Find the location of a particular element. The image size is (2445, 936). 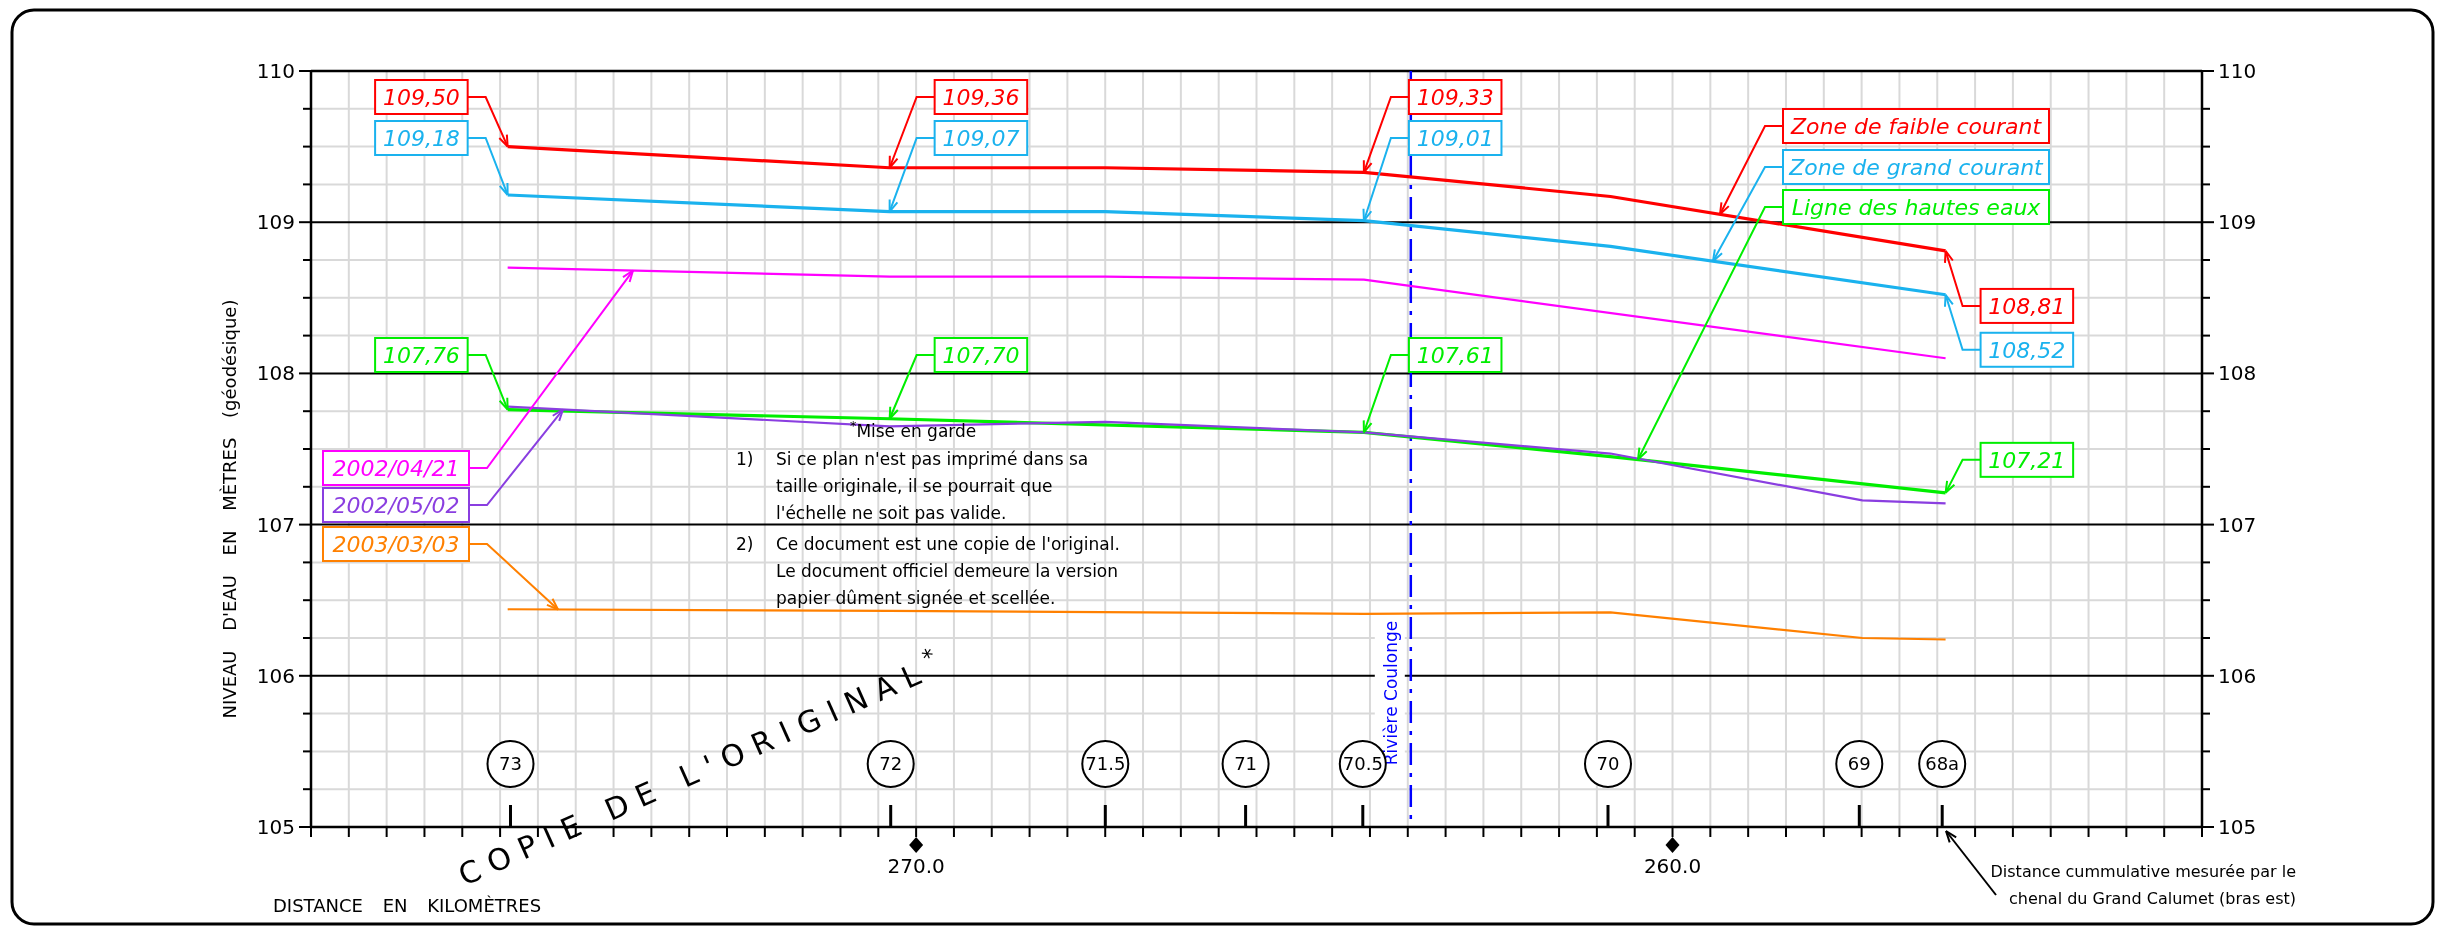

data-label: 108,52 is located at coordinates (2027, 350).